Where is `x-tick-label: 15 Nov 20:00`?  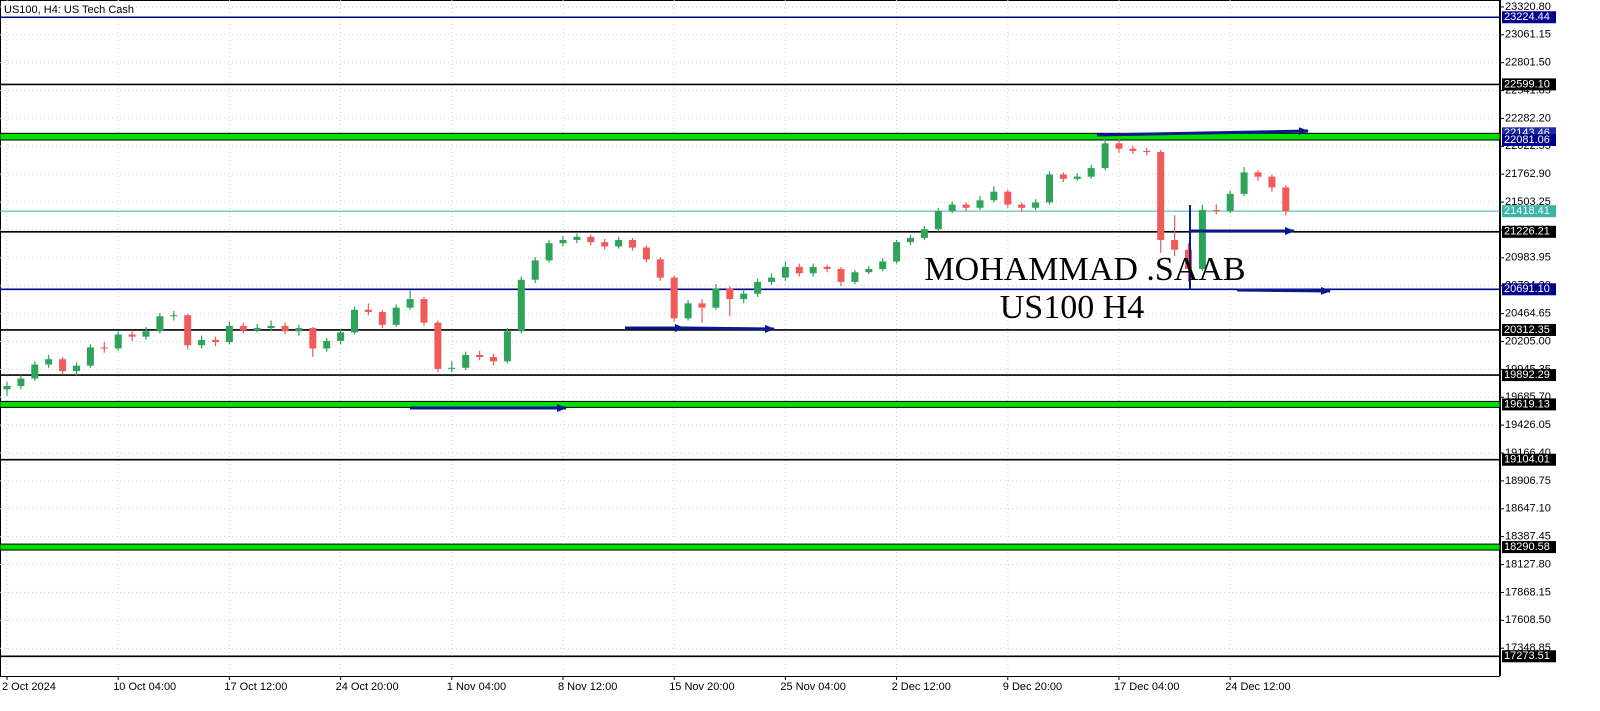
x-tick-label: 15 Nov 20:00 is located at coordinates (701, 687).